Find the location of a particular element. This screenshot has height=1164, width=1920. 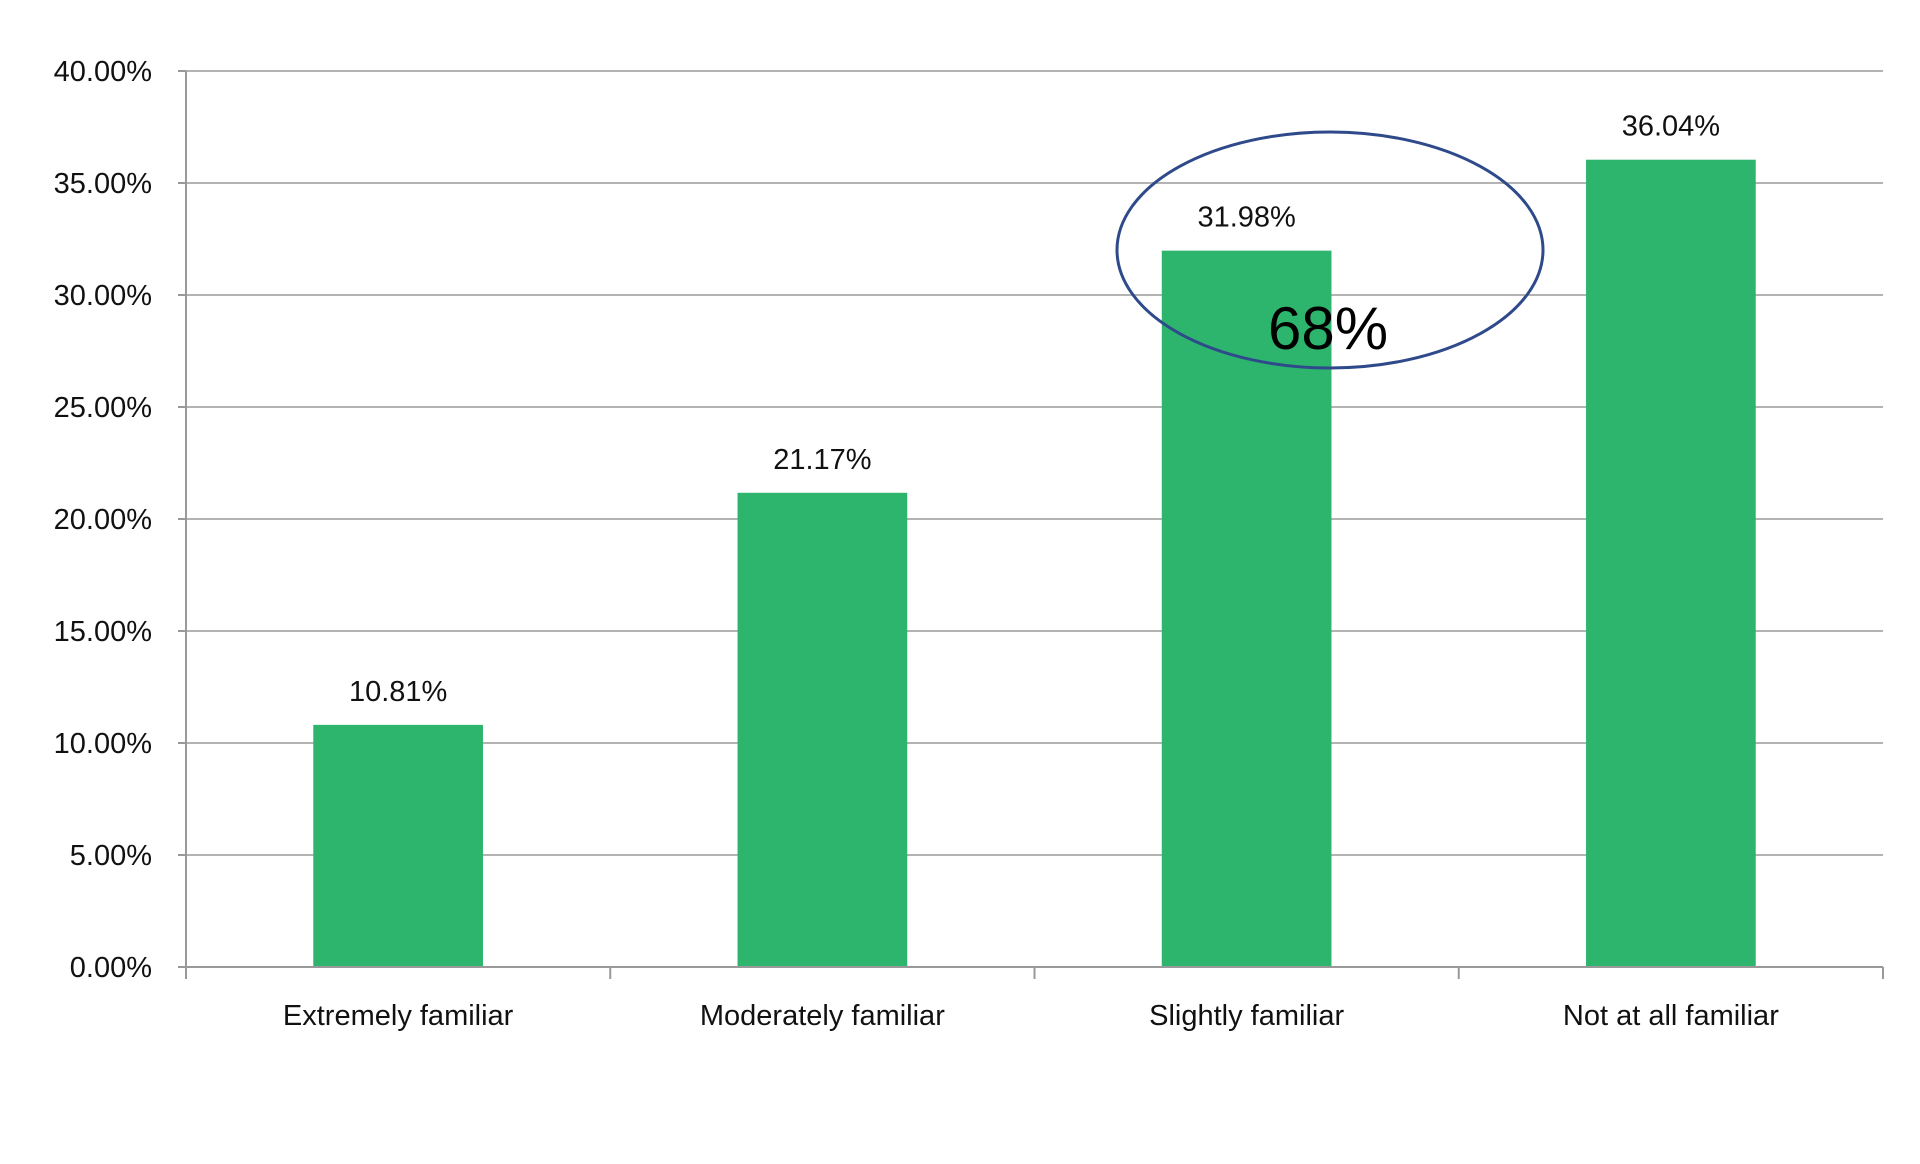

y-tick-label: 40.00% is located at coordinates (103, 72).